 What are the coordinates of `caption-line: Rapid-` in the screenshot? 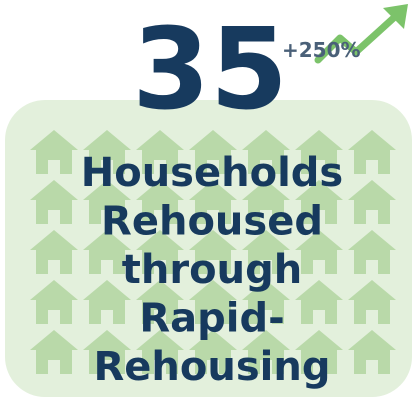 It's located at (211, 319).